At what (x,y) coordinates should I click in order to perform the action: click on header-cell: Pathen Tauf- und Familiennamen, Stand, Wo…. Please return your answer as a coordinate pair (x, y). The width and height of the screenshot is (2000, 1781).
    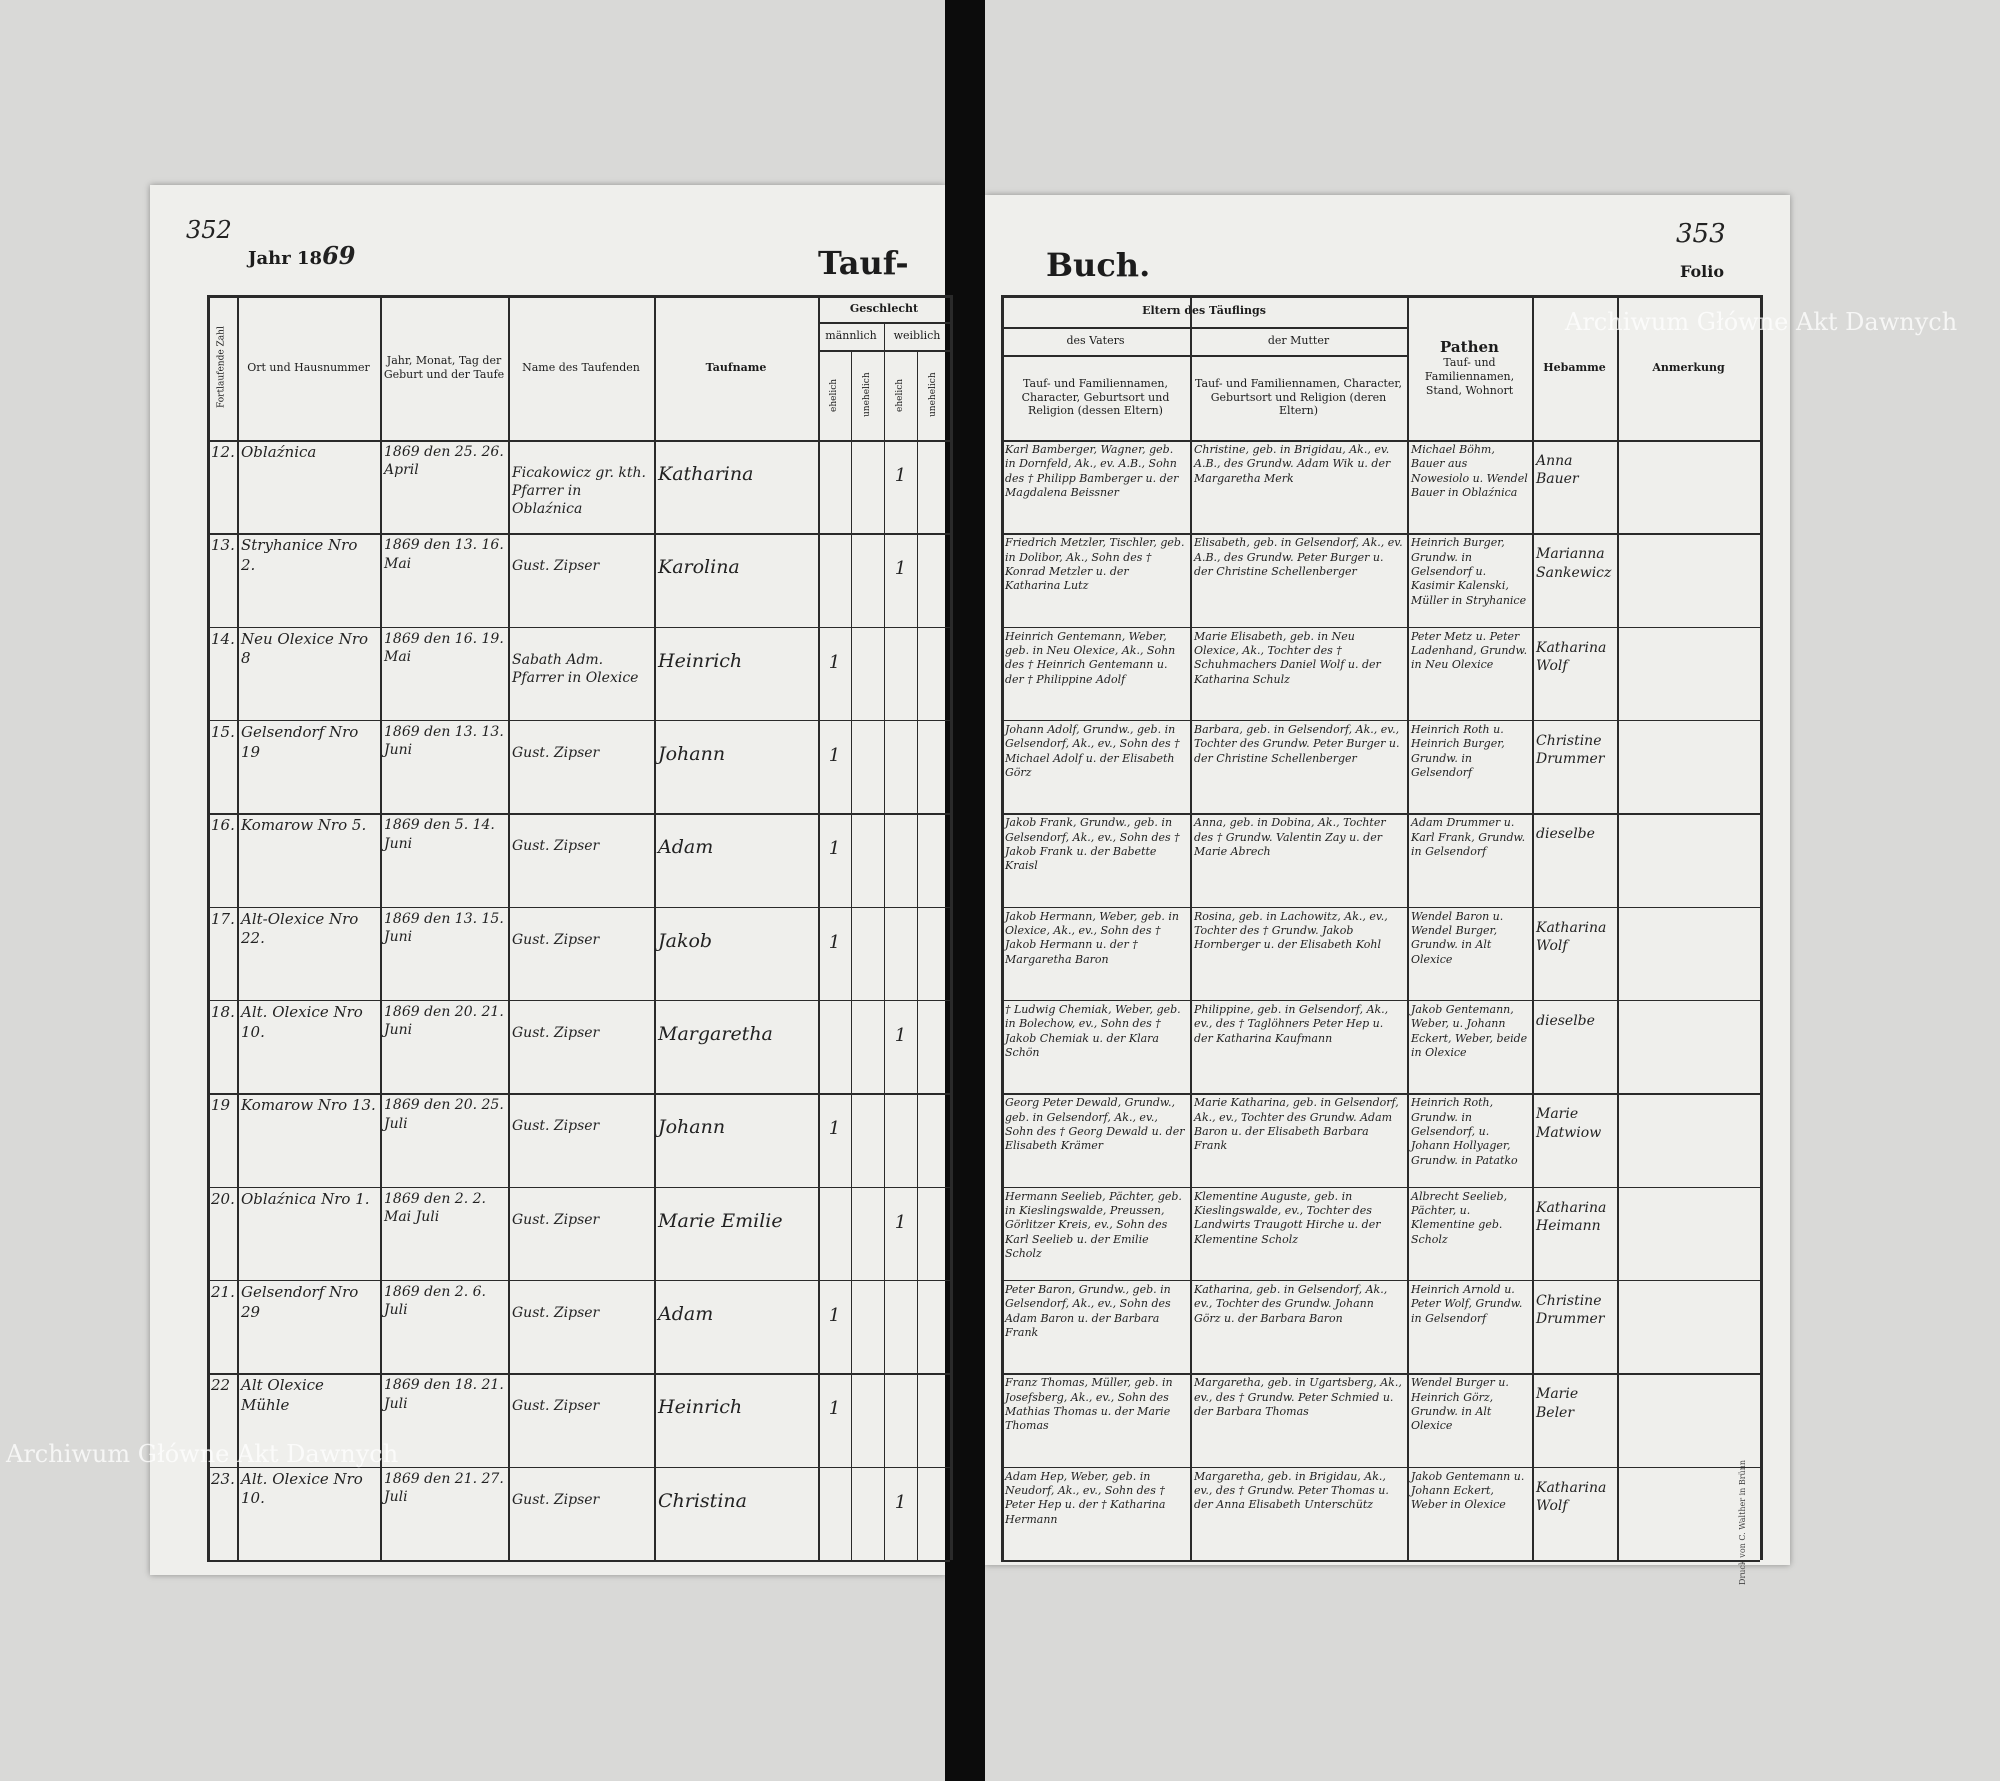
    Looking at the image, I should click on (1469, 367).